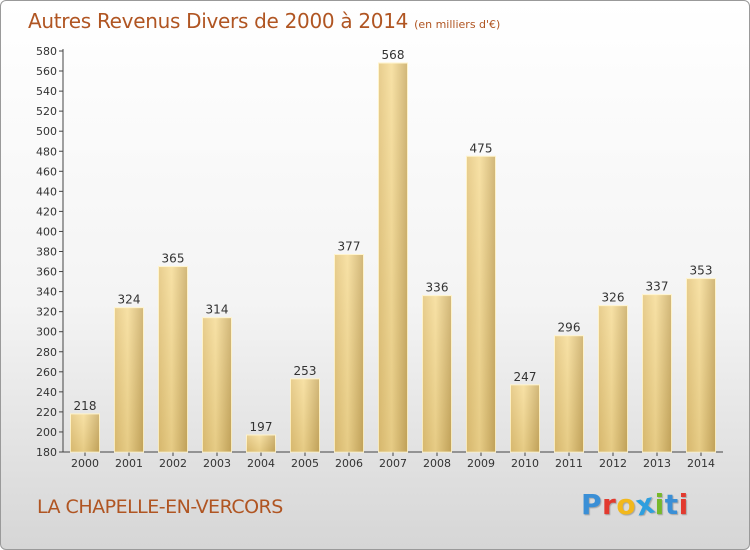  Describe the element at coordinates (261, 443) in the screenshot. I see `bar-shade-2004` at that location.